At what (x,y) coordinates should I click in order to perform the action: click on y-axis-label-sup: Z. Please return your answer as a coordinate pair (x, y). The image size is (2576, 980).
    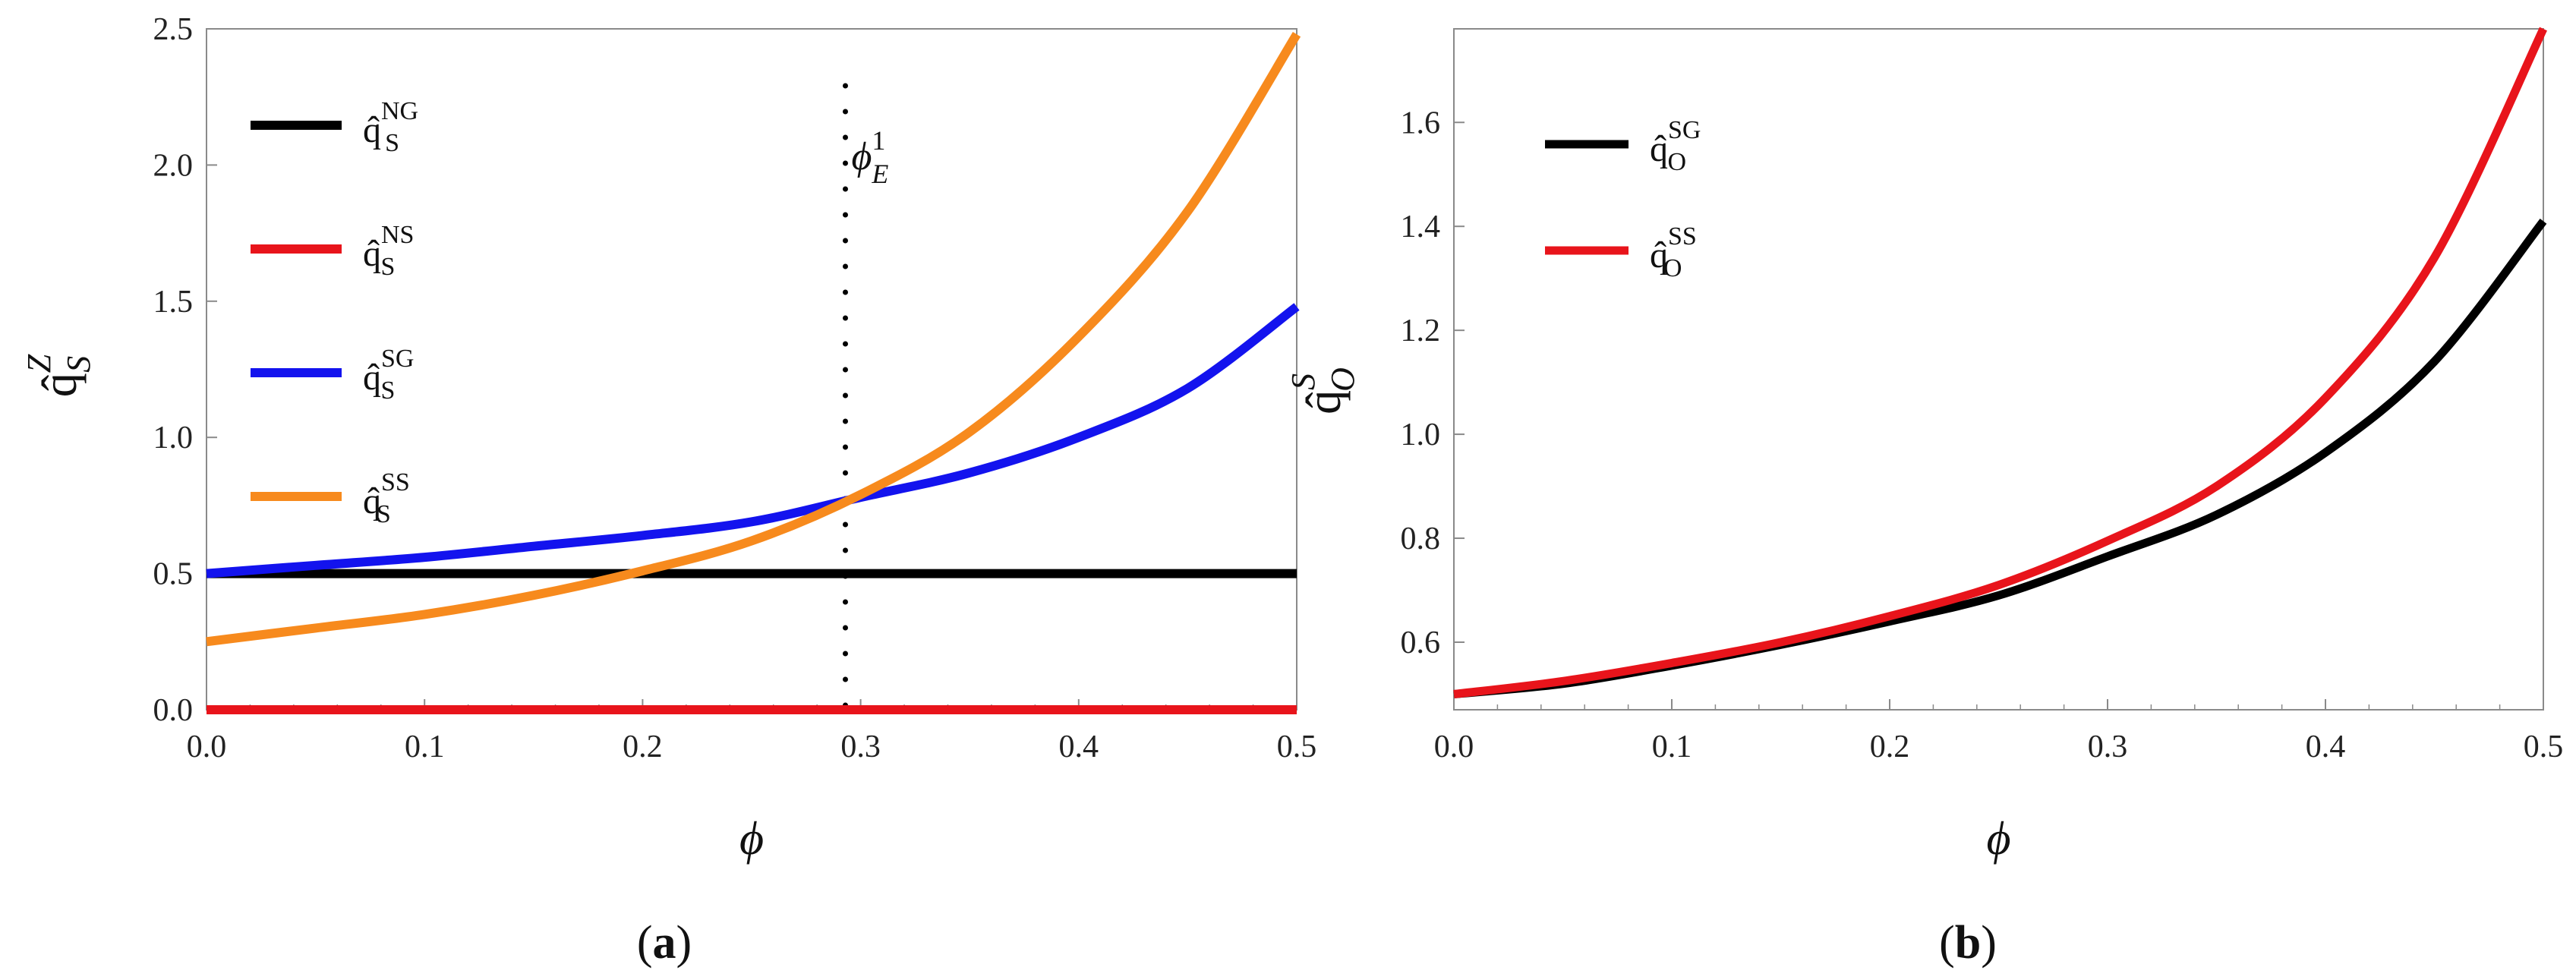
    Looking at the image, I should click on (39, 363).